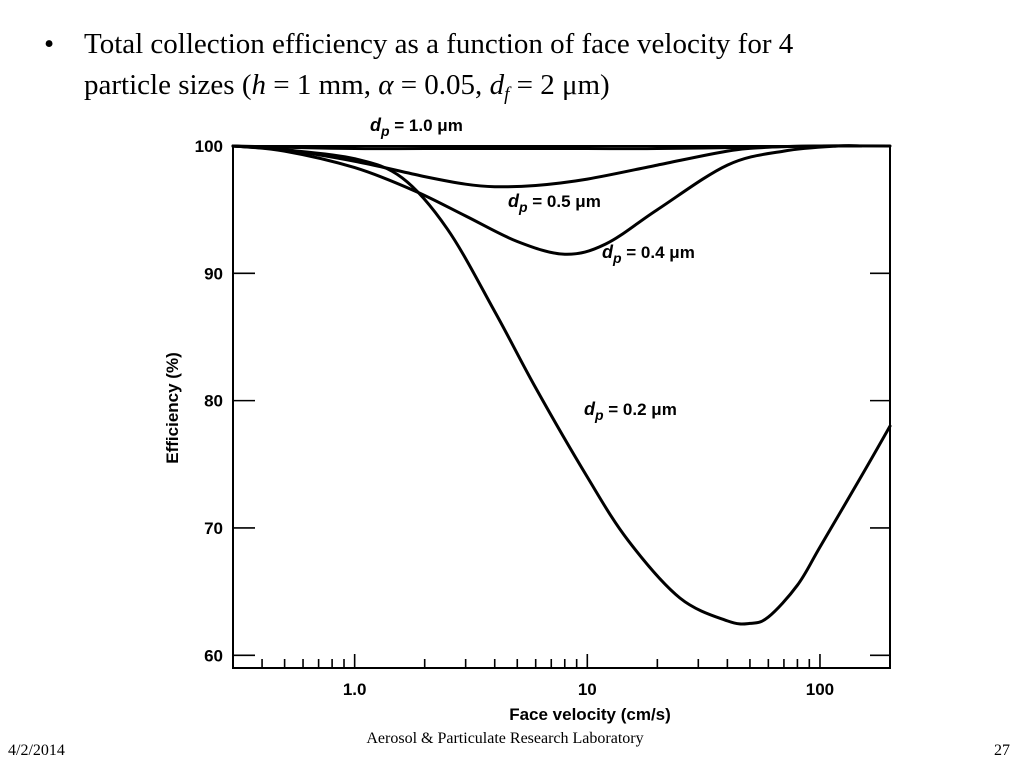 This screenshot has height=768, width=1024. I want to click on series-label-1: dp = 1.0 μm, so click(416, 127).